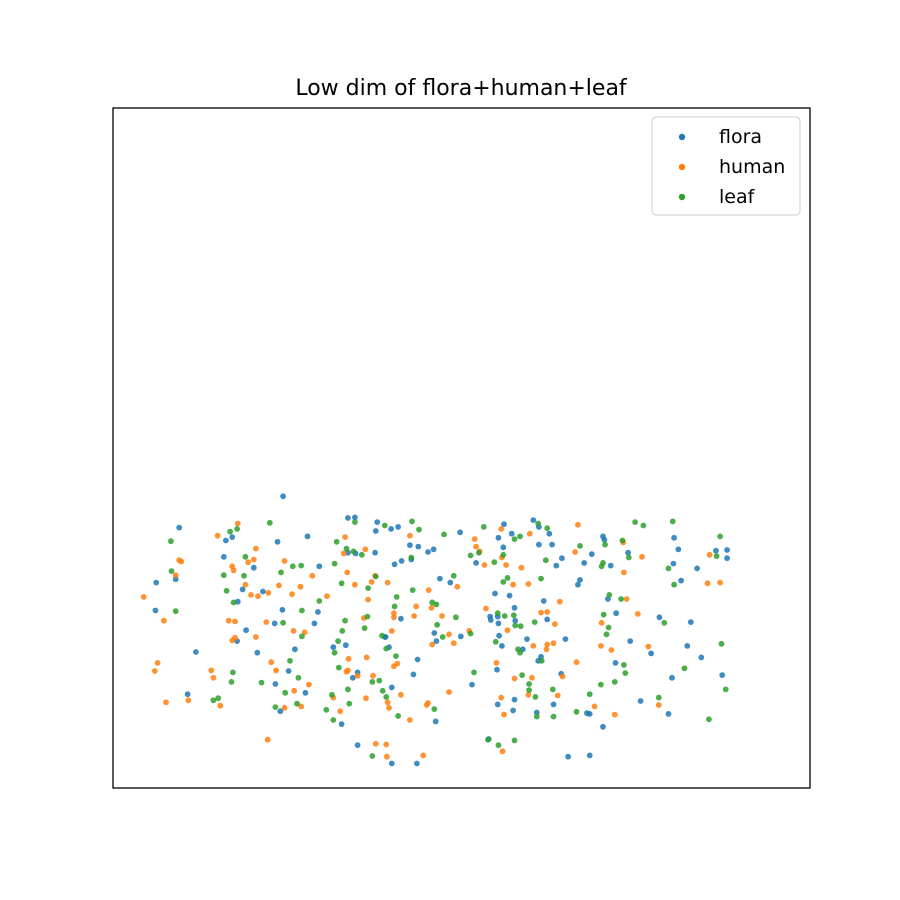 The width and height of the screenshot is (900, 900). What do you see at coordinates (740, 137) in the screenshot?
I see `legend-label-flora: flora` at bounding box center [740, 137].